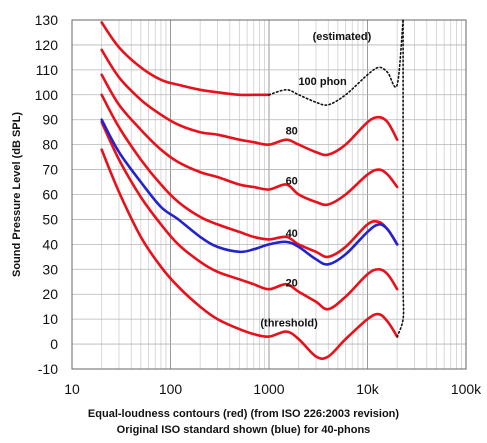  Describe the element at coordinates (466, 389) in the screenshot. I see `x-tick-label: 100k` at that location.